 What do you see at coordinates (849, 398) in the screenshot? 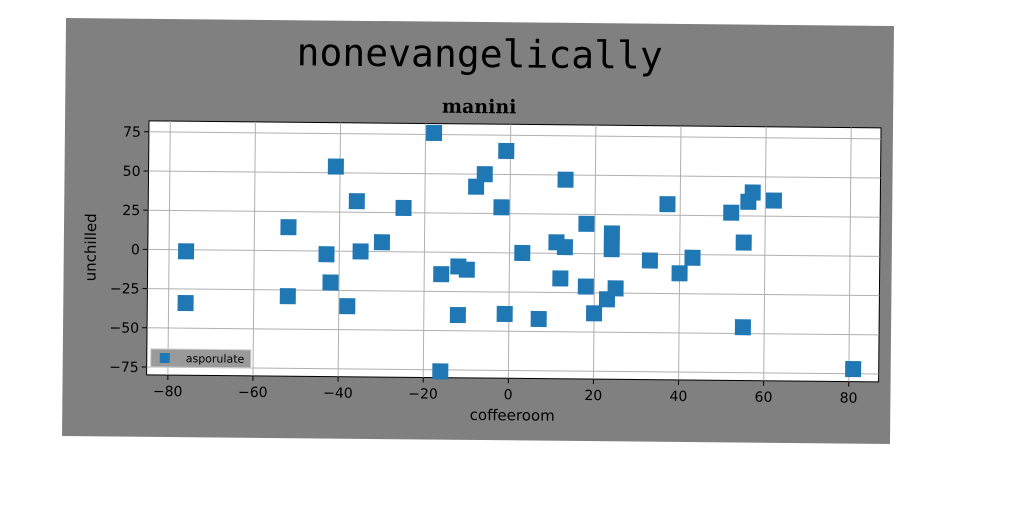
I see `x-tick-label: 80` at bounding box center [849, 398].